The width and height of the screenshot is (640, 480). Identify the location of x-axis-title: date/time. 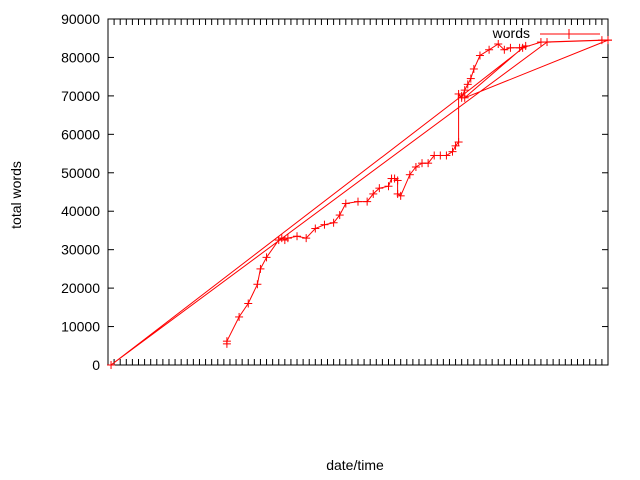
(355, 465).